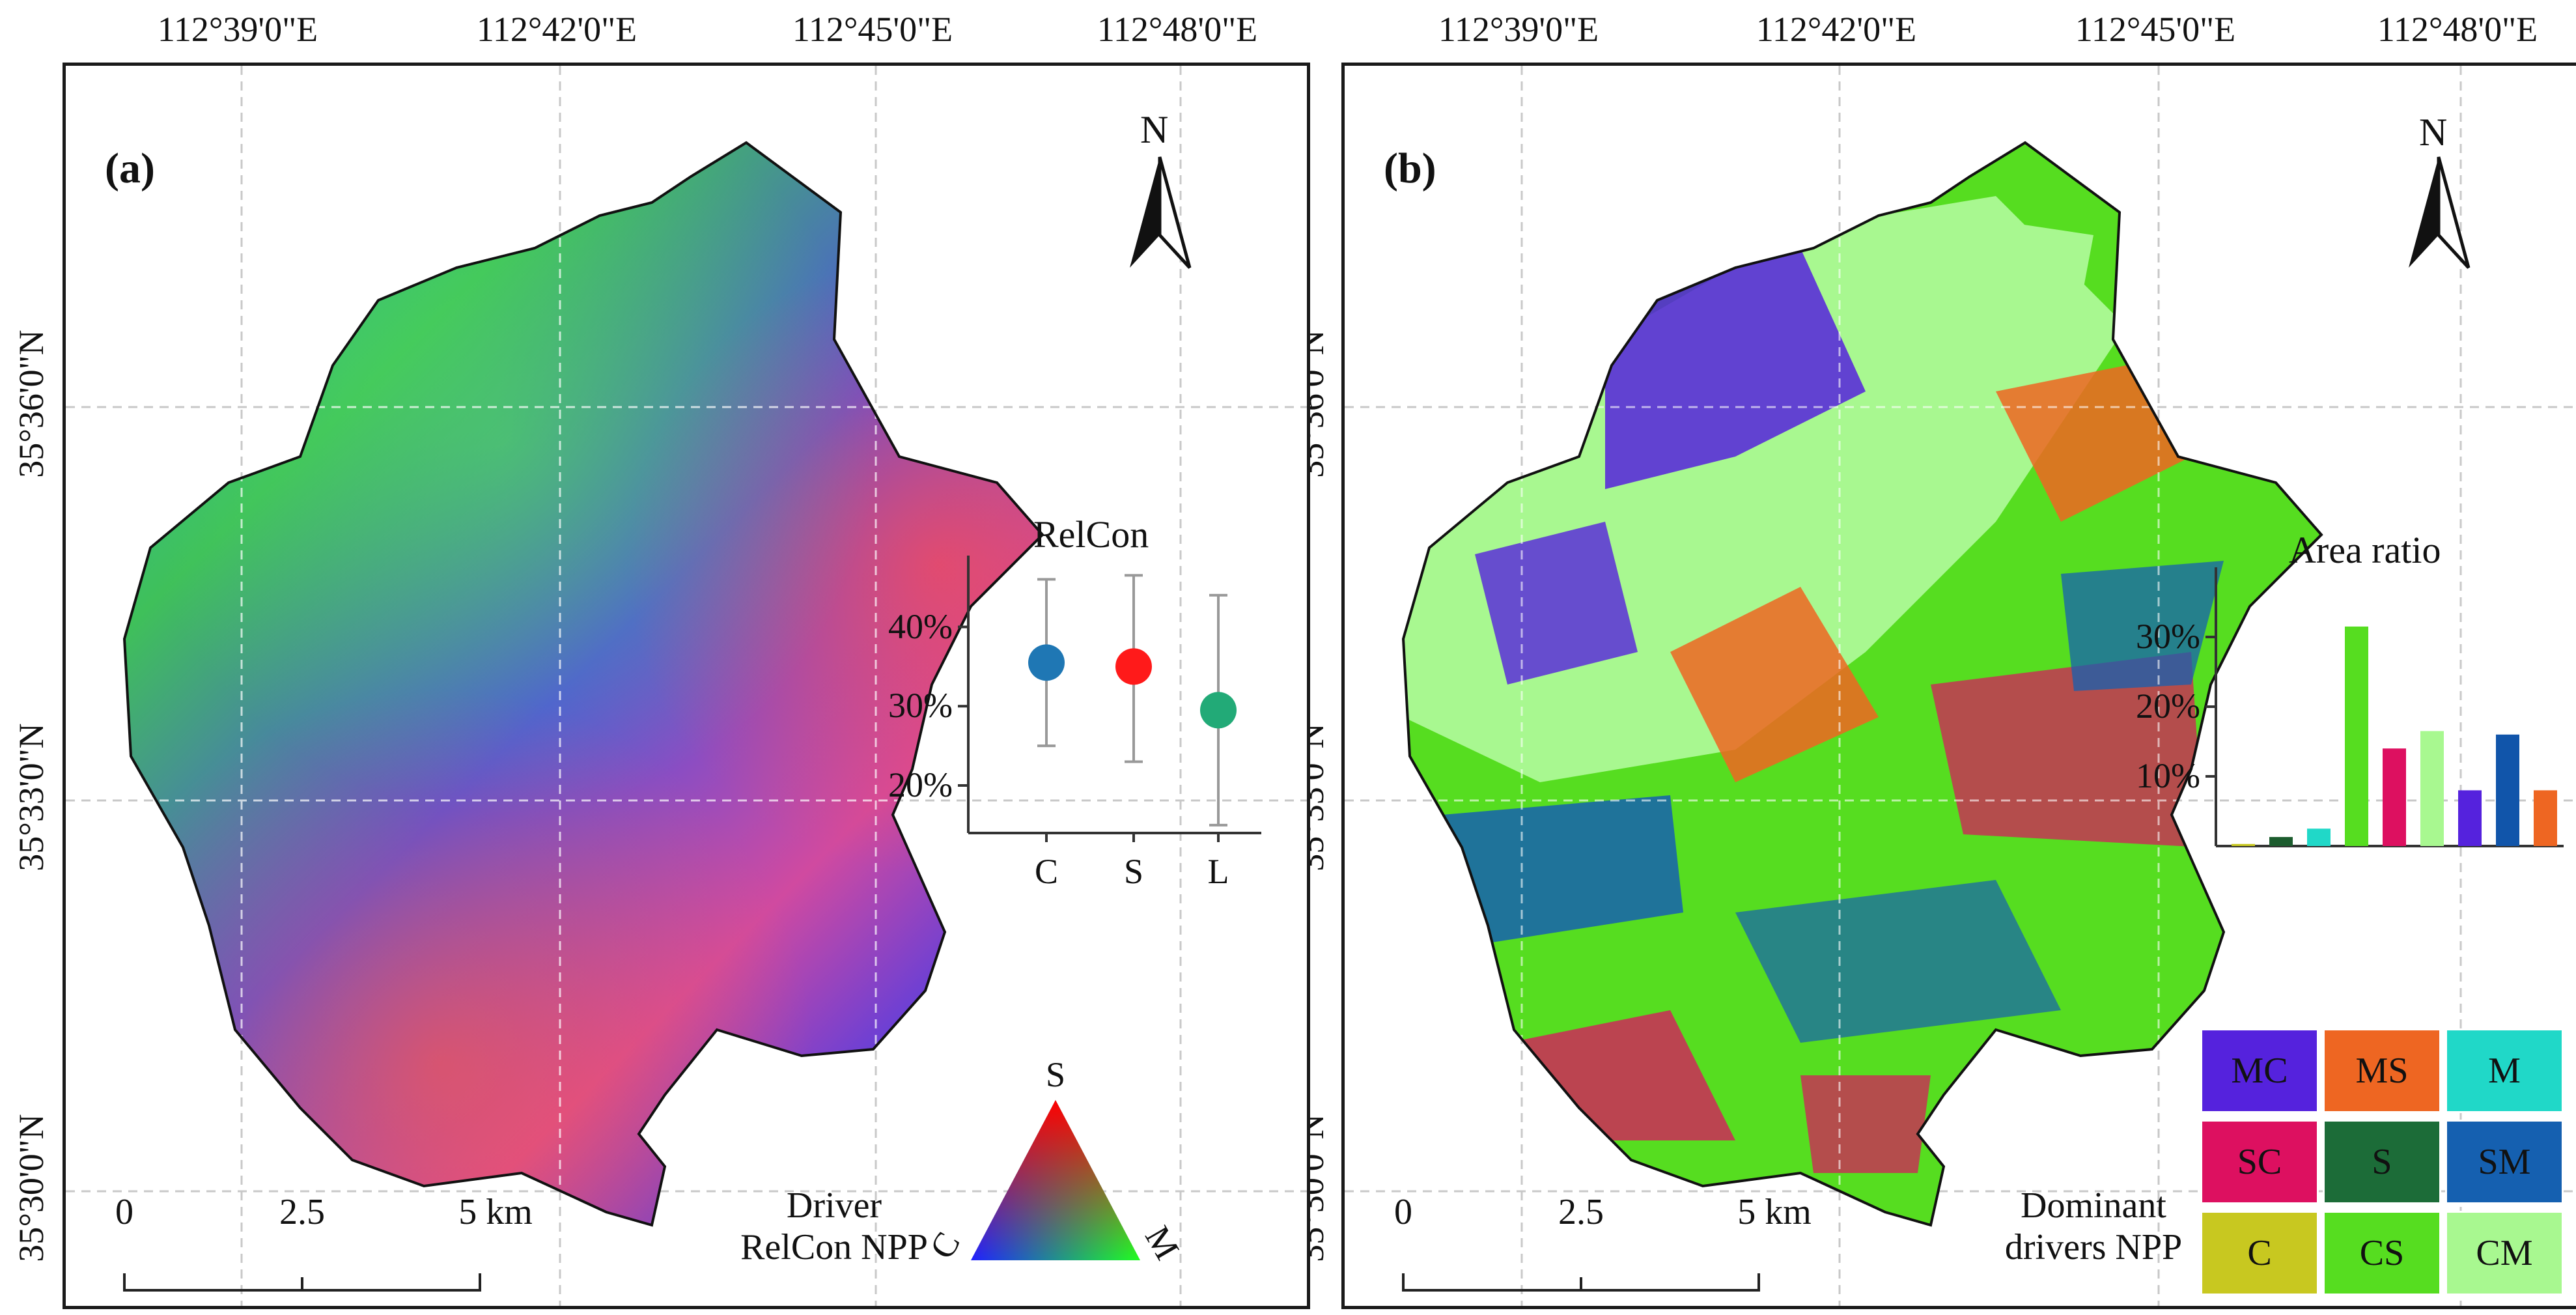 The height and width of the screenshot is (1315, 2576). Describe the element at coordinates (2168, 636) in the screenshot. I see `area-ytick-label-2: 30%` at that location.